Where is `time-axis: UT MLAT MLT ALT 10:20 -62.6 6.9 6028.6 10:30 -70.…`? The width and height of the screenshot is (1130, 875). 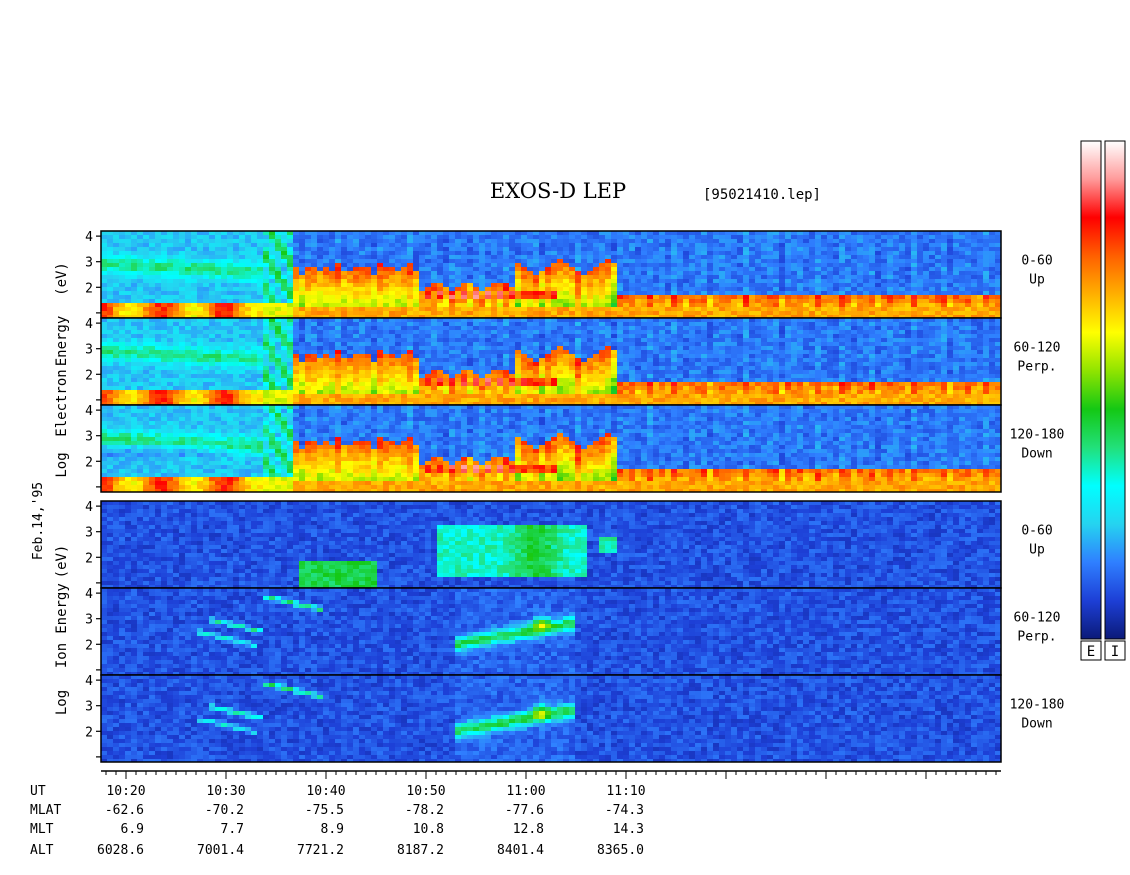
time-axis: UT MLAT MLT ALT 10:20 -62.6 6.9 6028.6 10:30 -70.… is located at coordinates (515, 814).